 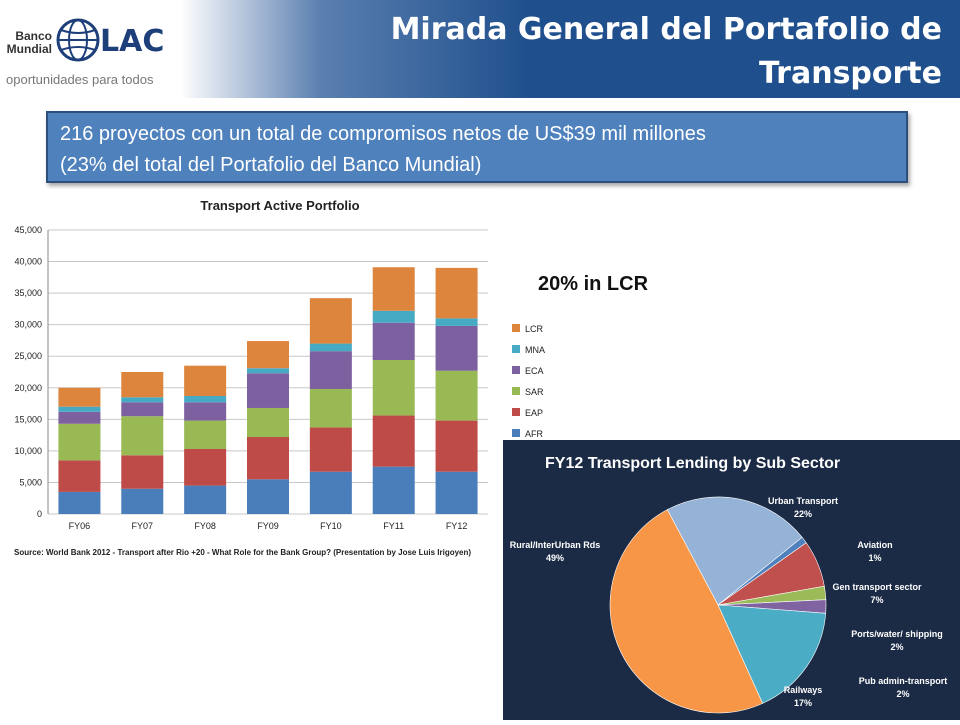 I want to click on bar-segment-eca-fy11, so click(x=393, y=341).